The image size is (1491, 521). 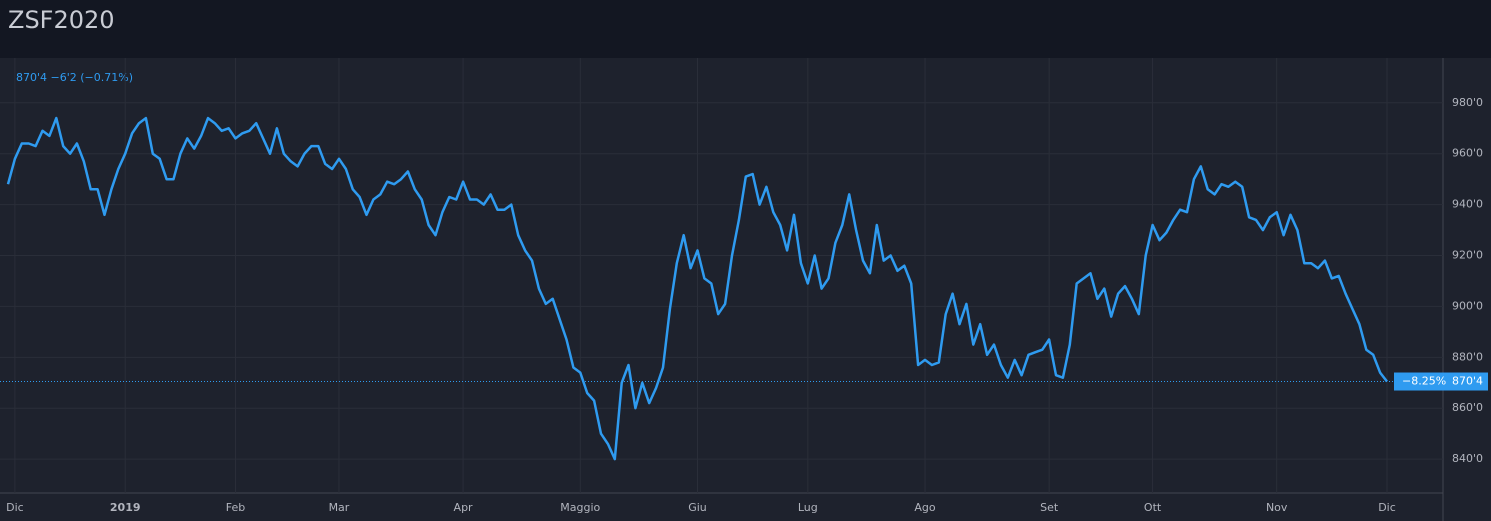 I want to click on y-tick-label: 960'0, so click(x=1467, y=153).